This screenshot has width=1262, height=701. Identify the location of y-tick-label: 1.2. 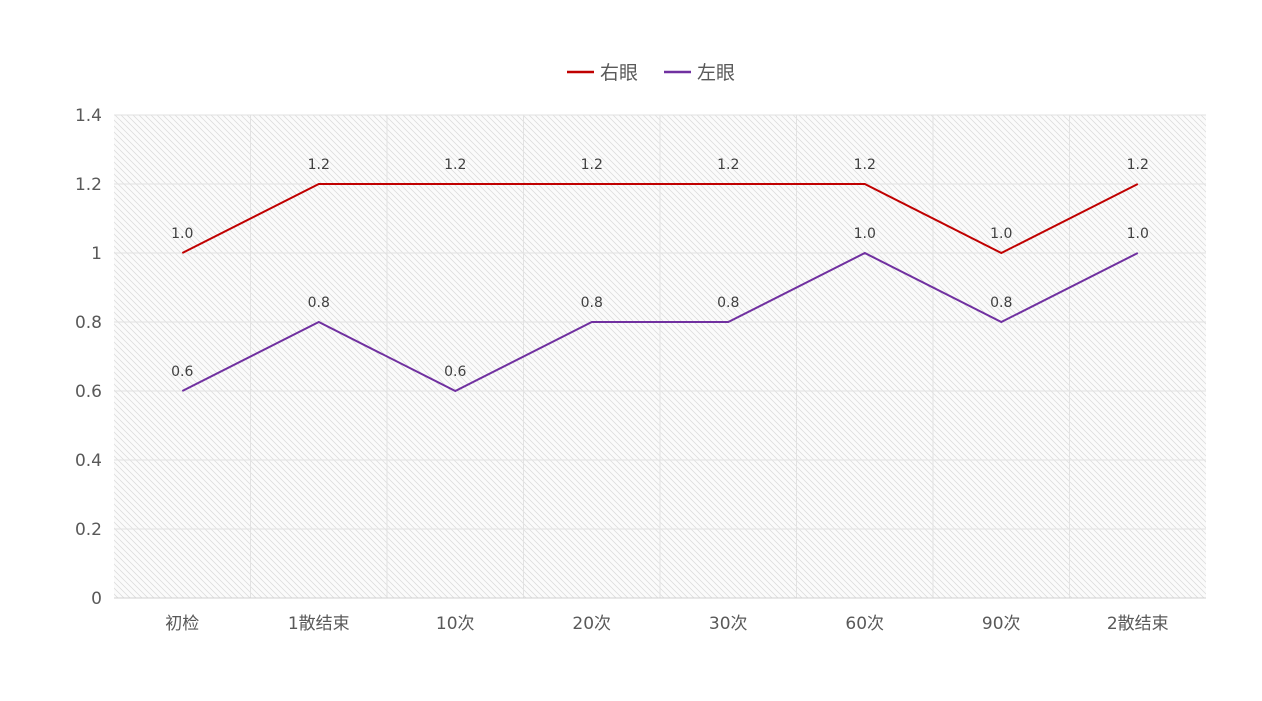
(88, 185).